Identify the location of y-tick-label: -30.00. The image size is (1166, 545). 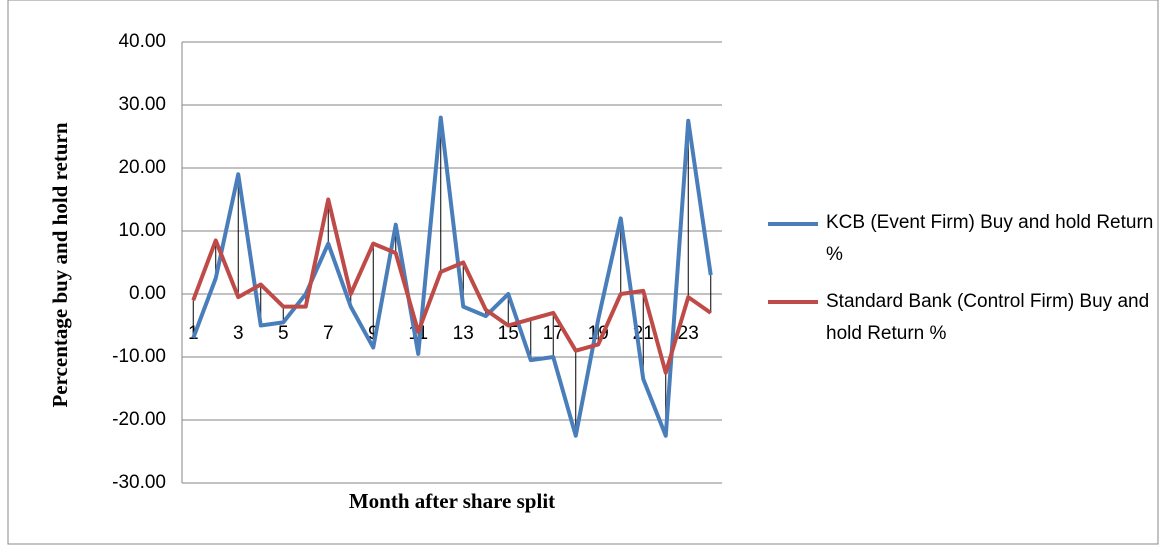
(139, 482).